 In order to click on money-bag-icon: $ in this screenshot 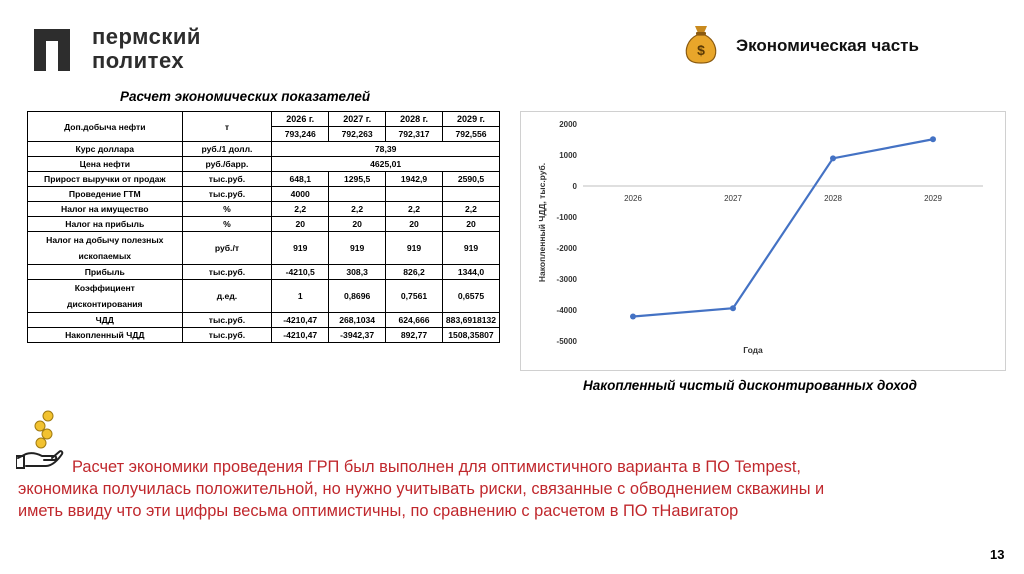, I will do `click(701, 45)`.